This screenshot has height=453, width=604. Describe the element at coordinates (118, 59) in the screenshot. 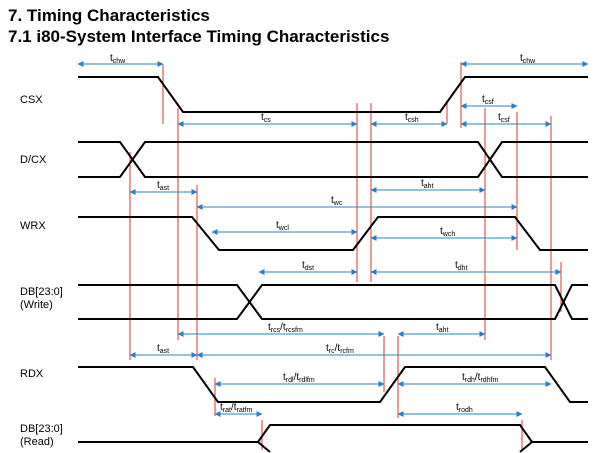

I see `label-tchw-left: tchw` at that location.